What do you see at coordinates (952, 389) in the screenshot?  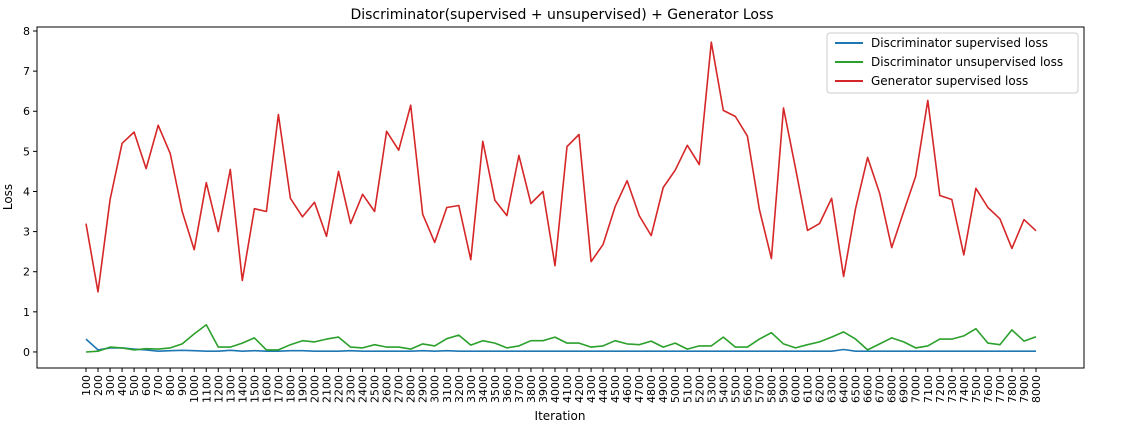 I see `x-tick-label: 7300` at bounding box center [952, 389].